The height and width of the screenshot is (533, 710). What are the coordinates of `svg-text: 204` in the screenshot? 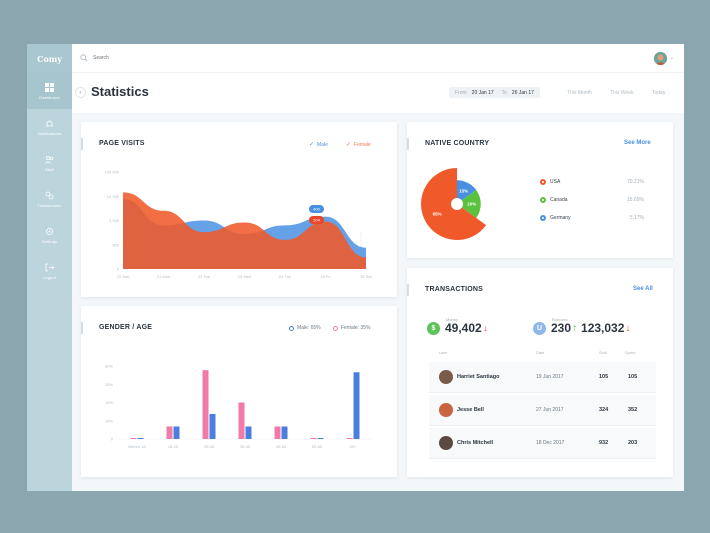 It's located at (316, 220).